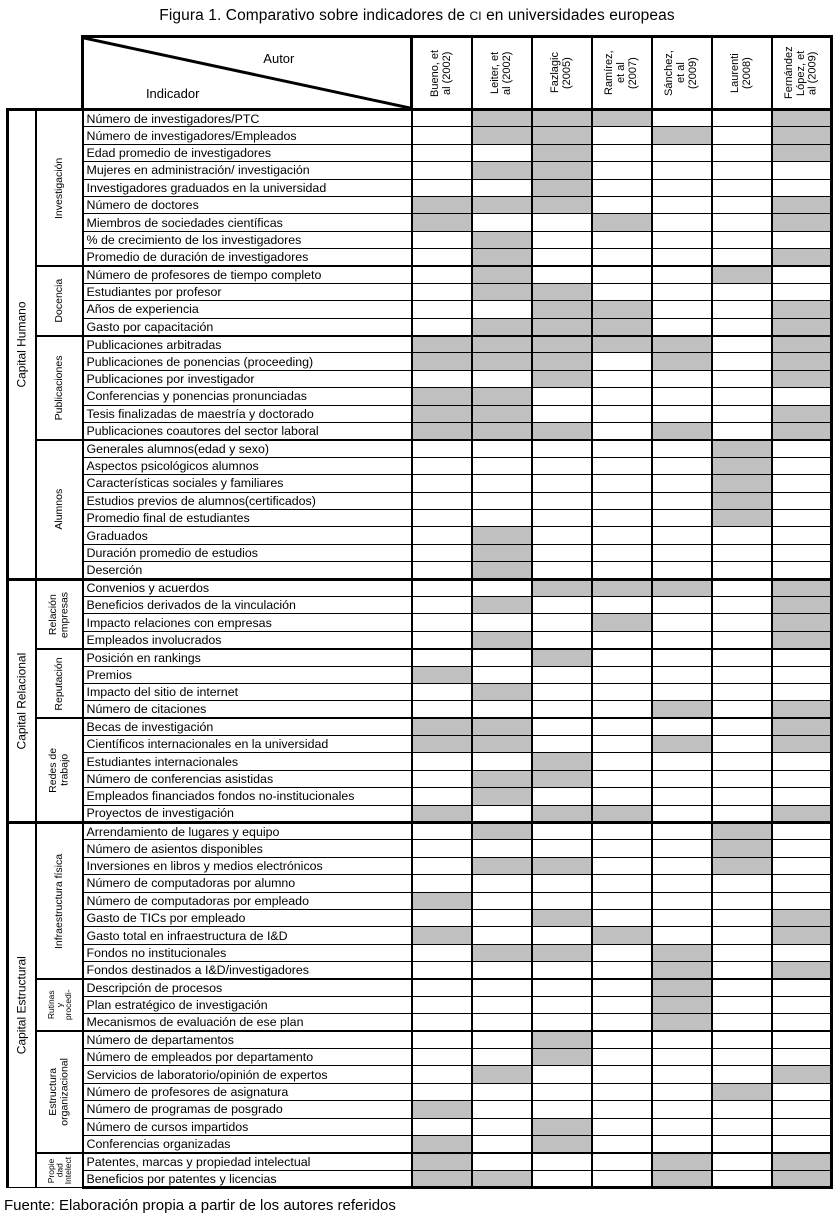 This screenshot has width=834, height=1227. I want to click on indicator-row: Número de doctores, so click(420, 205).